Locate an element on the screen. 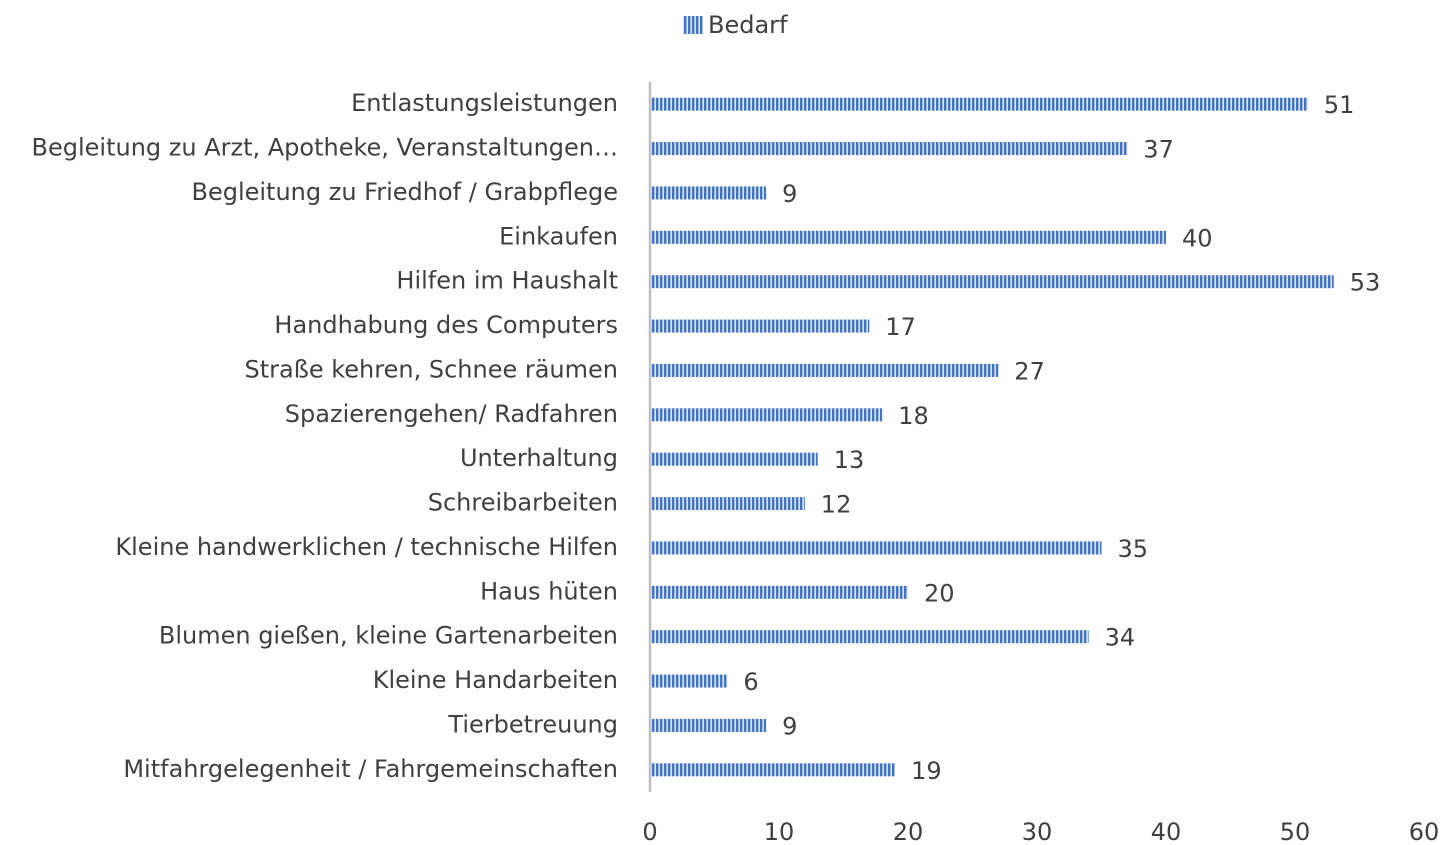  value-label: 37 is located at coordinates (1158, 150).